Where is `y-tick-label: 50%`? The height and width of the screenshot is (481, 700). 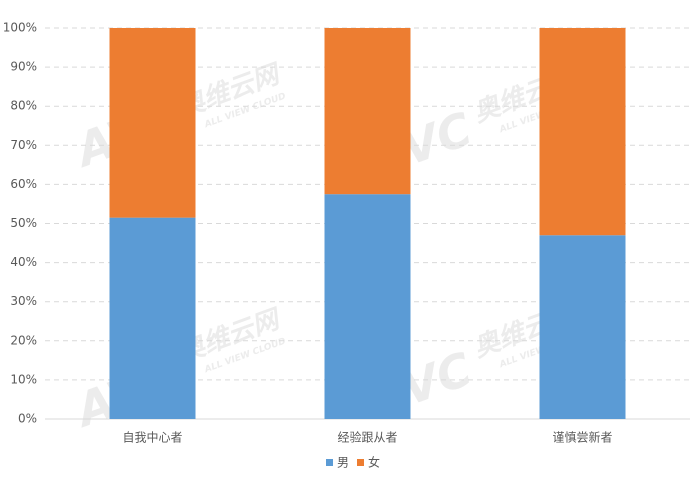 y-tick-label: 50% is located at coordinates (23, 223).